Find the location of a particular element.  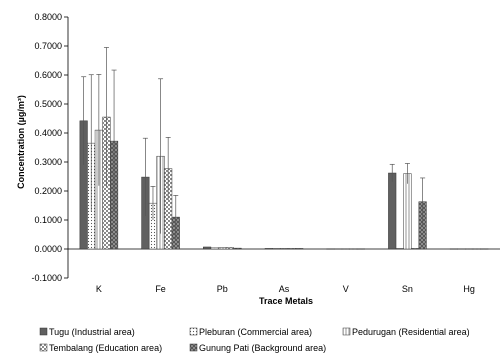

y-tick-label: 0.1000 is located at coordinates (48, 220).